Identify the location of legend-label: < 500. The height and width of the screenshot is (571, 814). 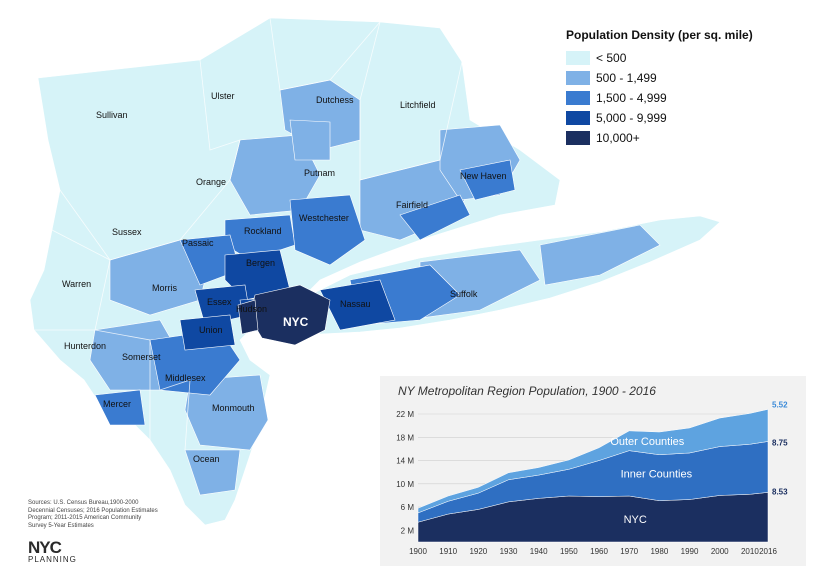
(611, 58).